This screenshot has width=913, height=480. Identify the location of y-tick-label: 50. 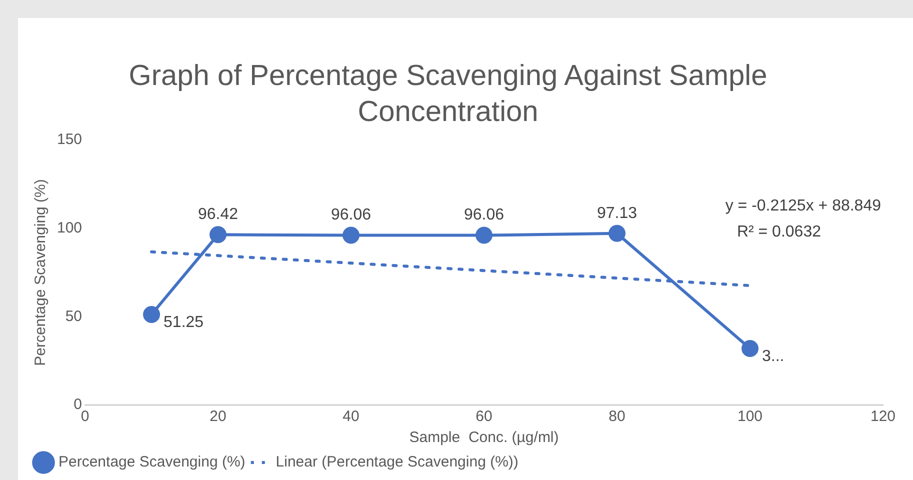
(73, 316).